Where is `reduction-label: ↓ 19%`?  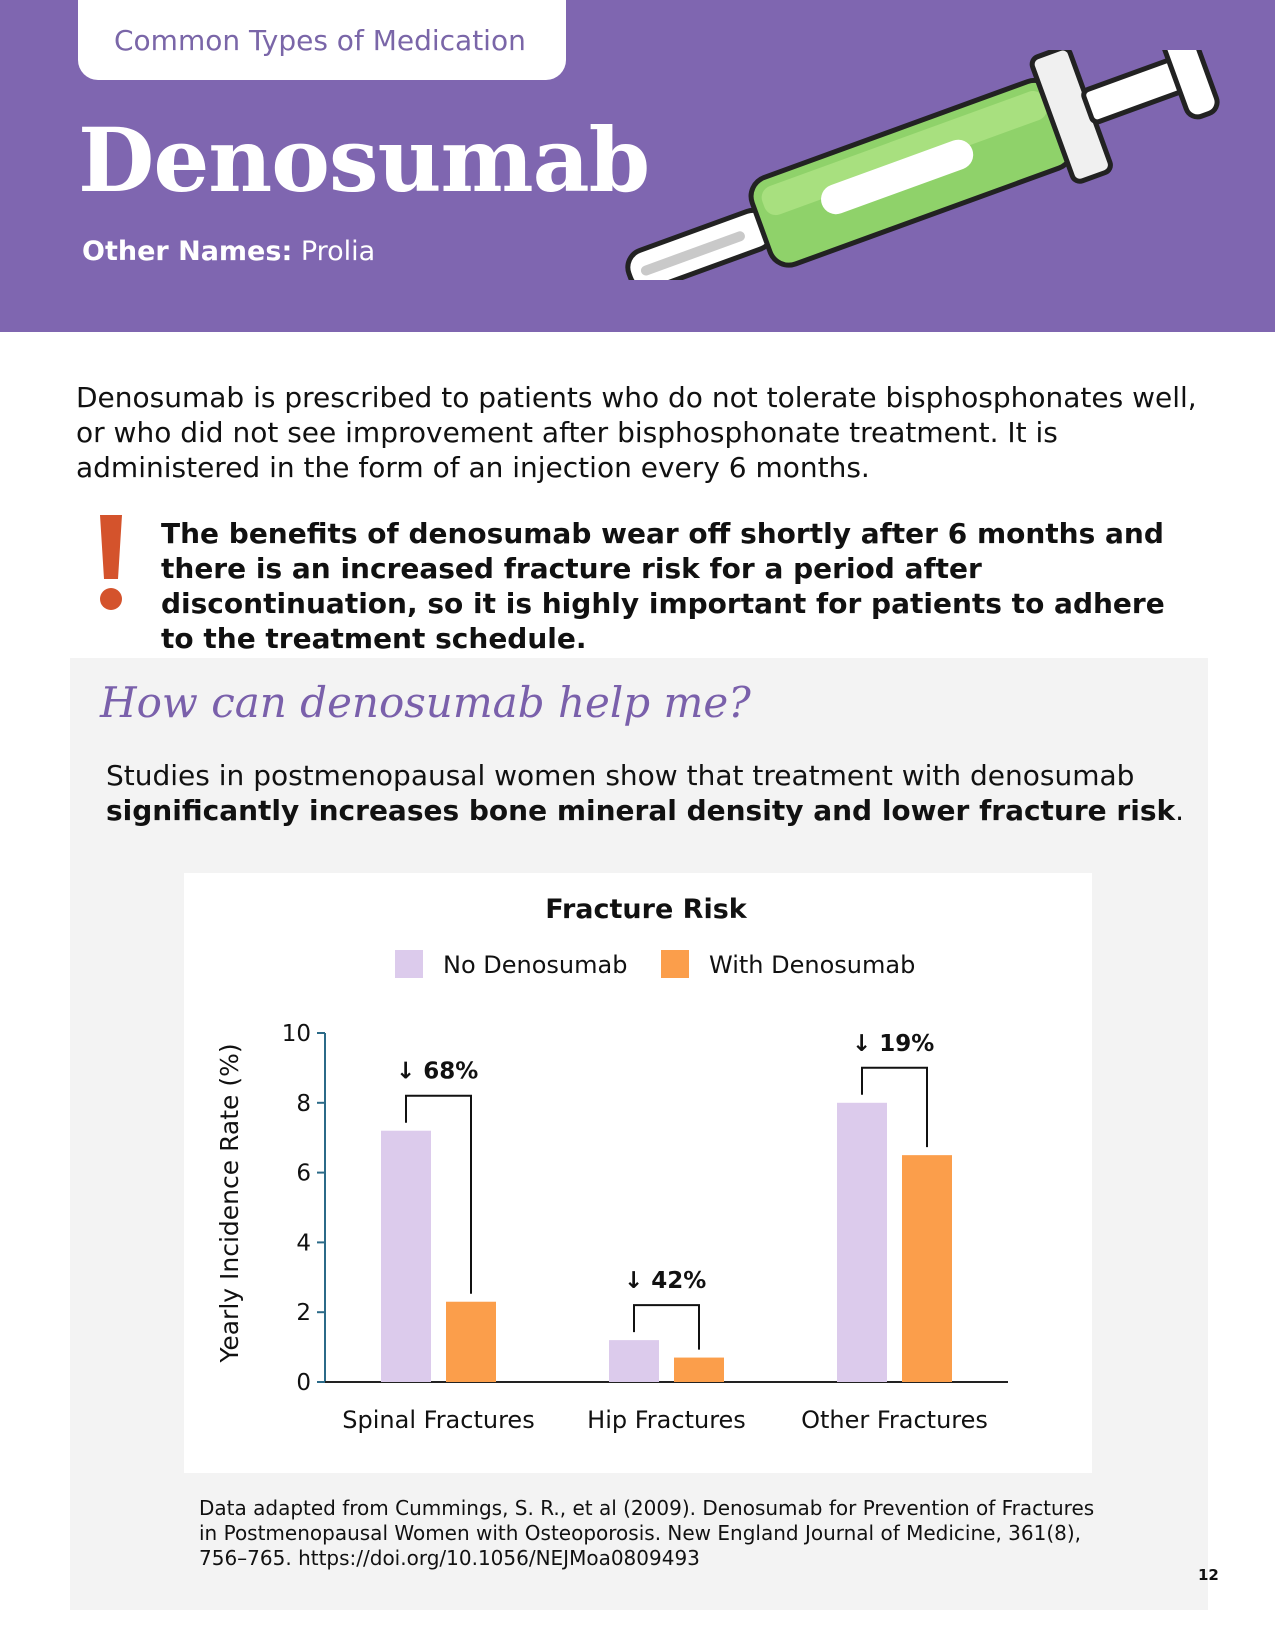
reduction-label: ↓ 19% is located at coordinates (893, 1044).